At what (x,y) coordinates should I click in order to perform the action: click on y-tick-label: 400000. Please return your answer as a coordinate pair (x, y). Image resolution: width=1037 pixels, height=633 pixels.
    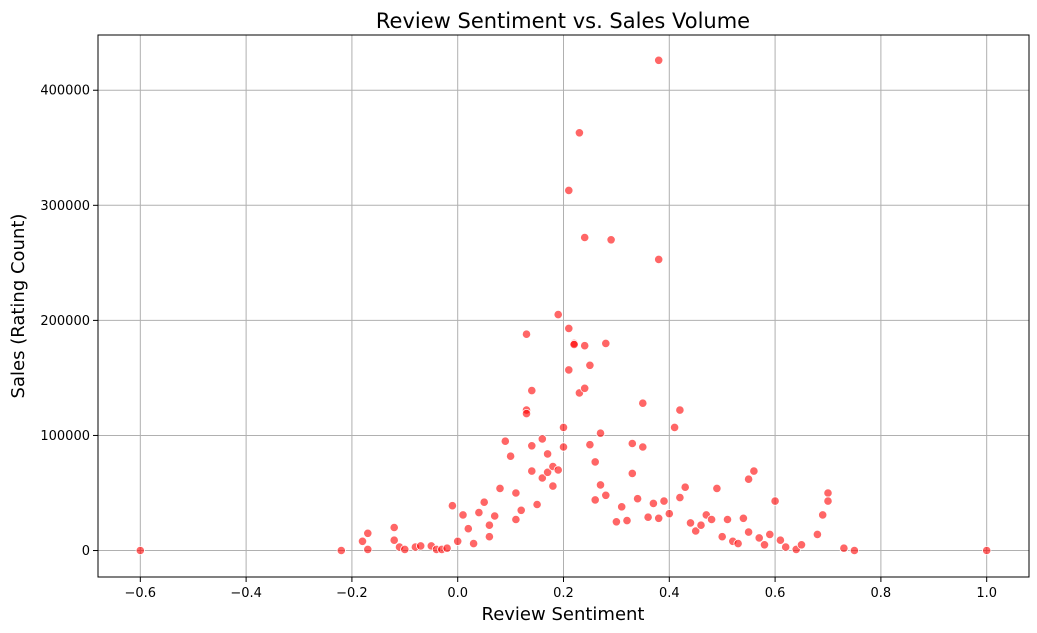
    Looking at the image, I should click on (65, 91).